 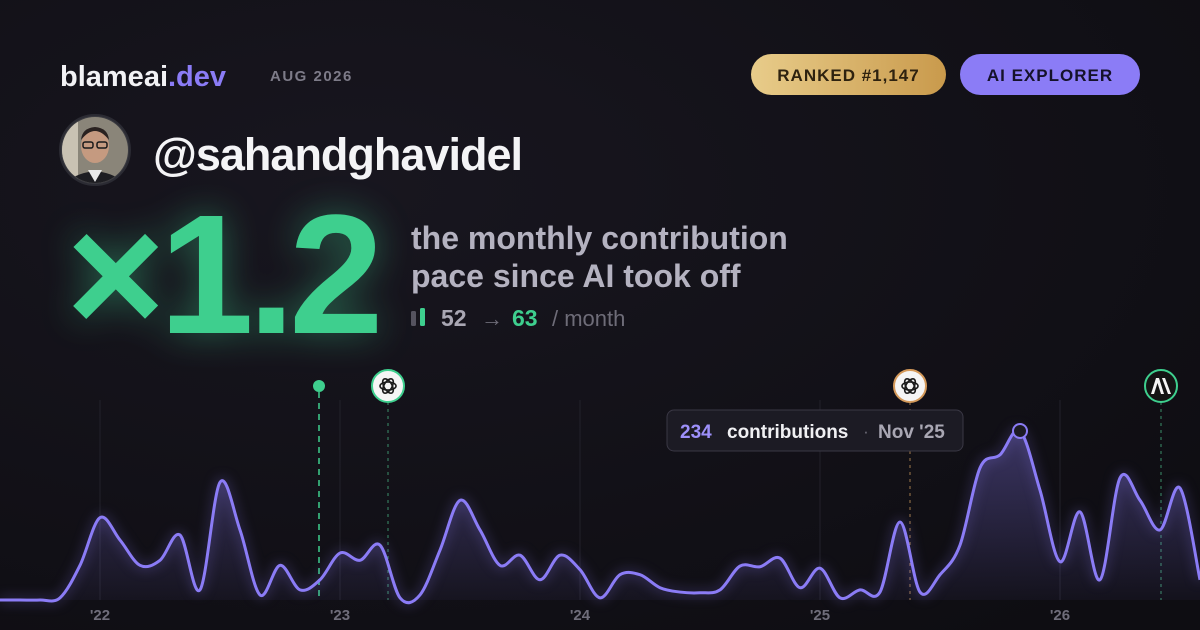 What do you see at coordinates (222, 275) in the screenshot?
I see `multiplier: ×1.2` at bounding box center [222, 275].